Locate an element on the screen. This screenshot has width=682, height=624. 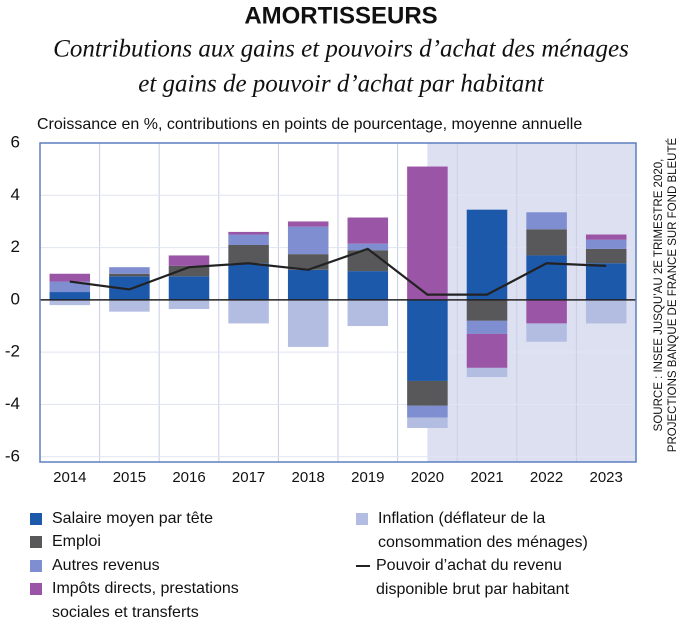
x-tick-label: 2016 is located at coordinates (188, 477).